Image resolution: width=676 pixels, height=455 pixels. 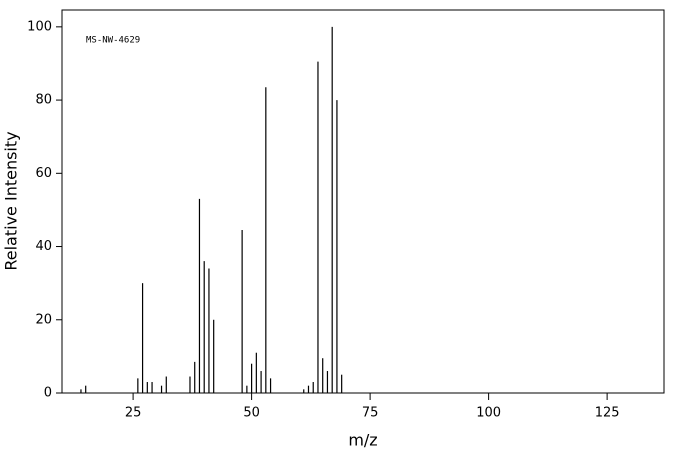 What do you see at coordinates (43, 246) in the screenshot?
I see `y-tick-label: 40` at bounding box center [43, 246].